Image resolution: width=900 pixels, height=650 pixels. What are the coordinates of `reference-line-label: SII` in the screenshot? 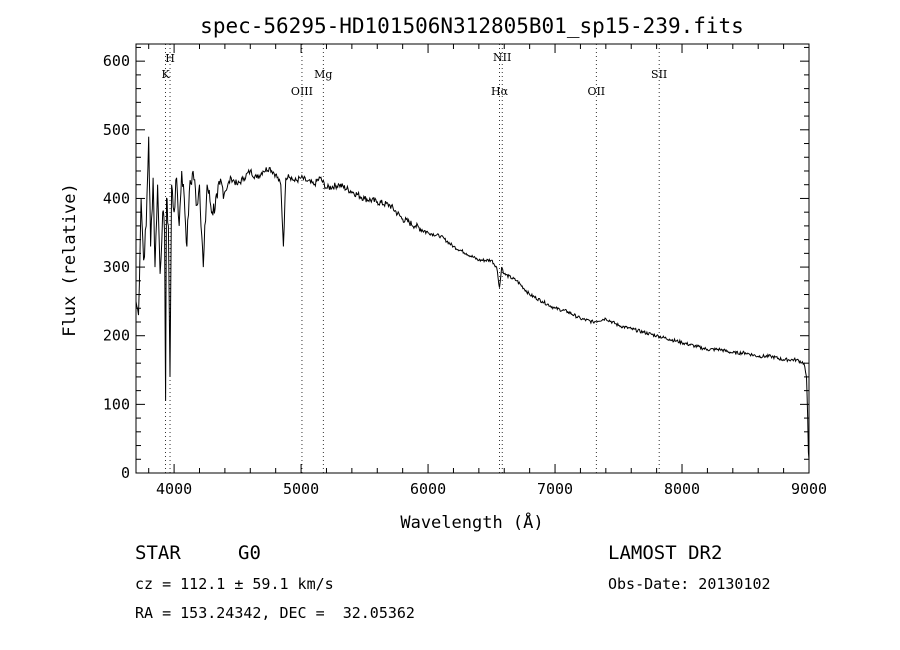 It's located at (659, 74).